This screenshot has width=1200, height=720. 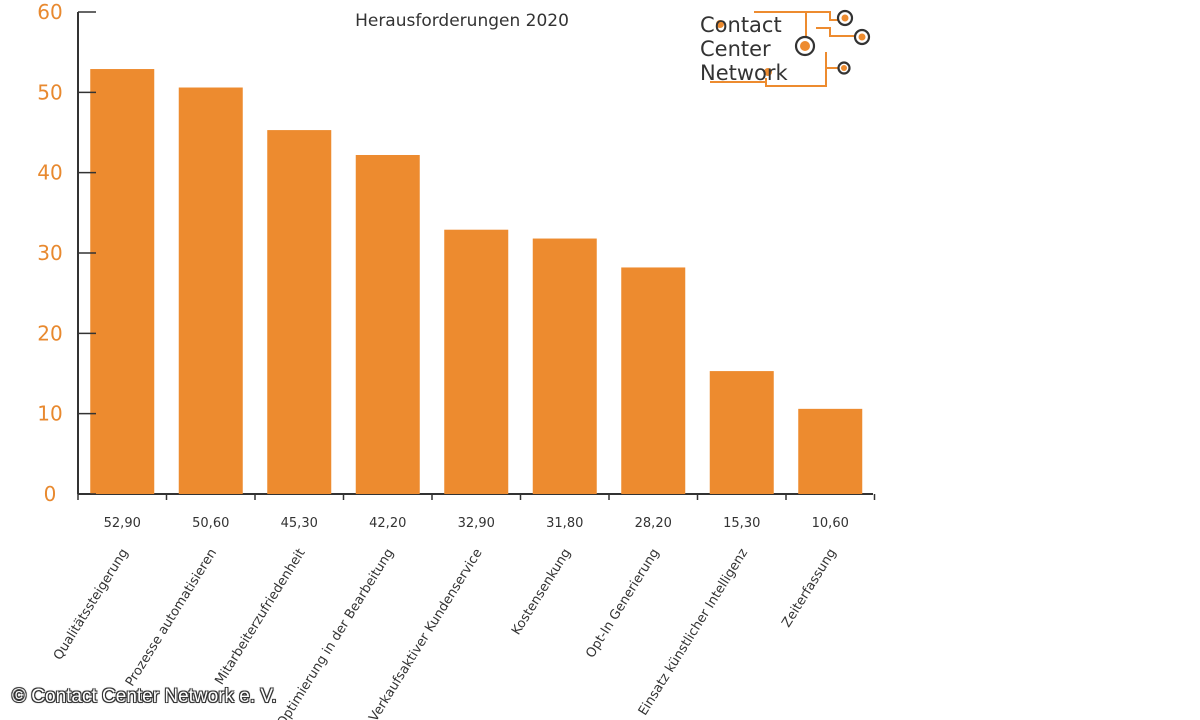 I want to click on y-tick-label: 50, so click(x=49, y=92).